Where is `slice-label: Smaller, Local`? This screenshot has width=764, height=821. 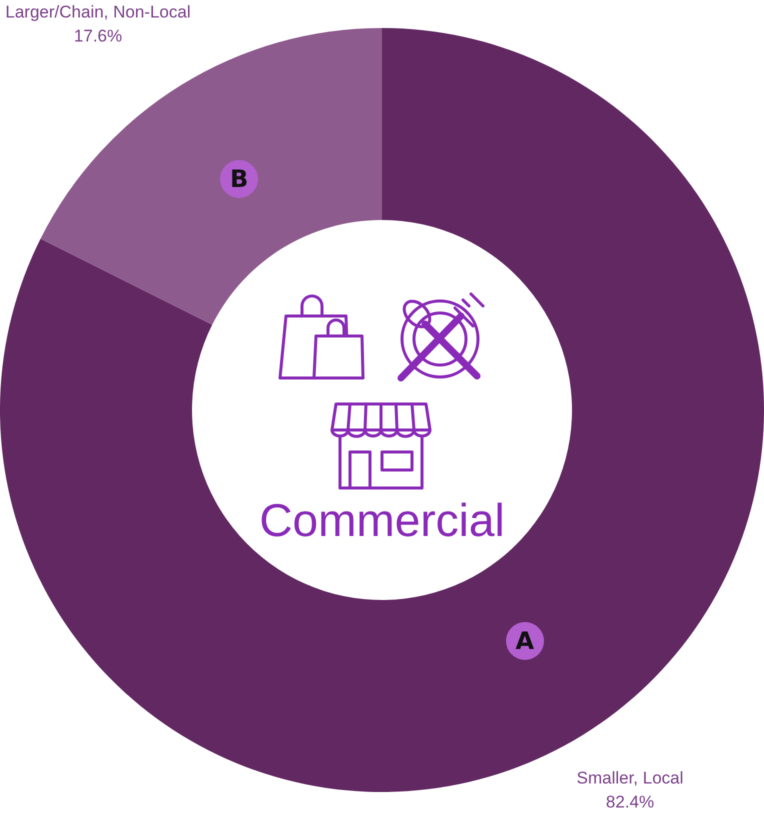 slice-label: Smaller, Local is located at coordinates (630, 778).